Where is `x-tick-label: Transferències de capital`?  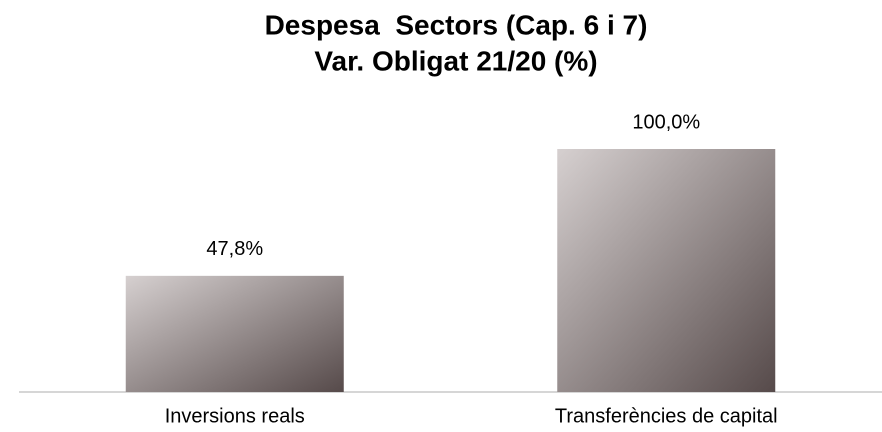
x-tick-label: Transferències de capital is located at coordinates (666, 416).